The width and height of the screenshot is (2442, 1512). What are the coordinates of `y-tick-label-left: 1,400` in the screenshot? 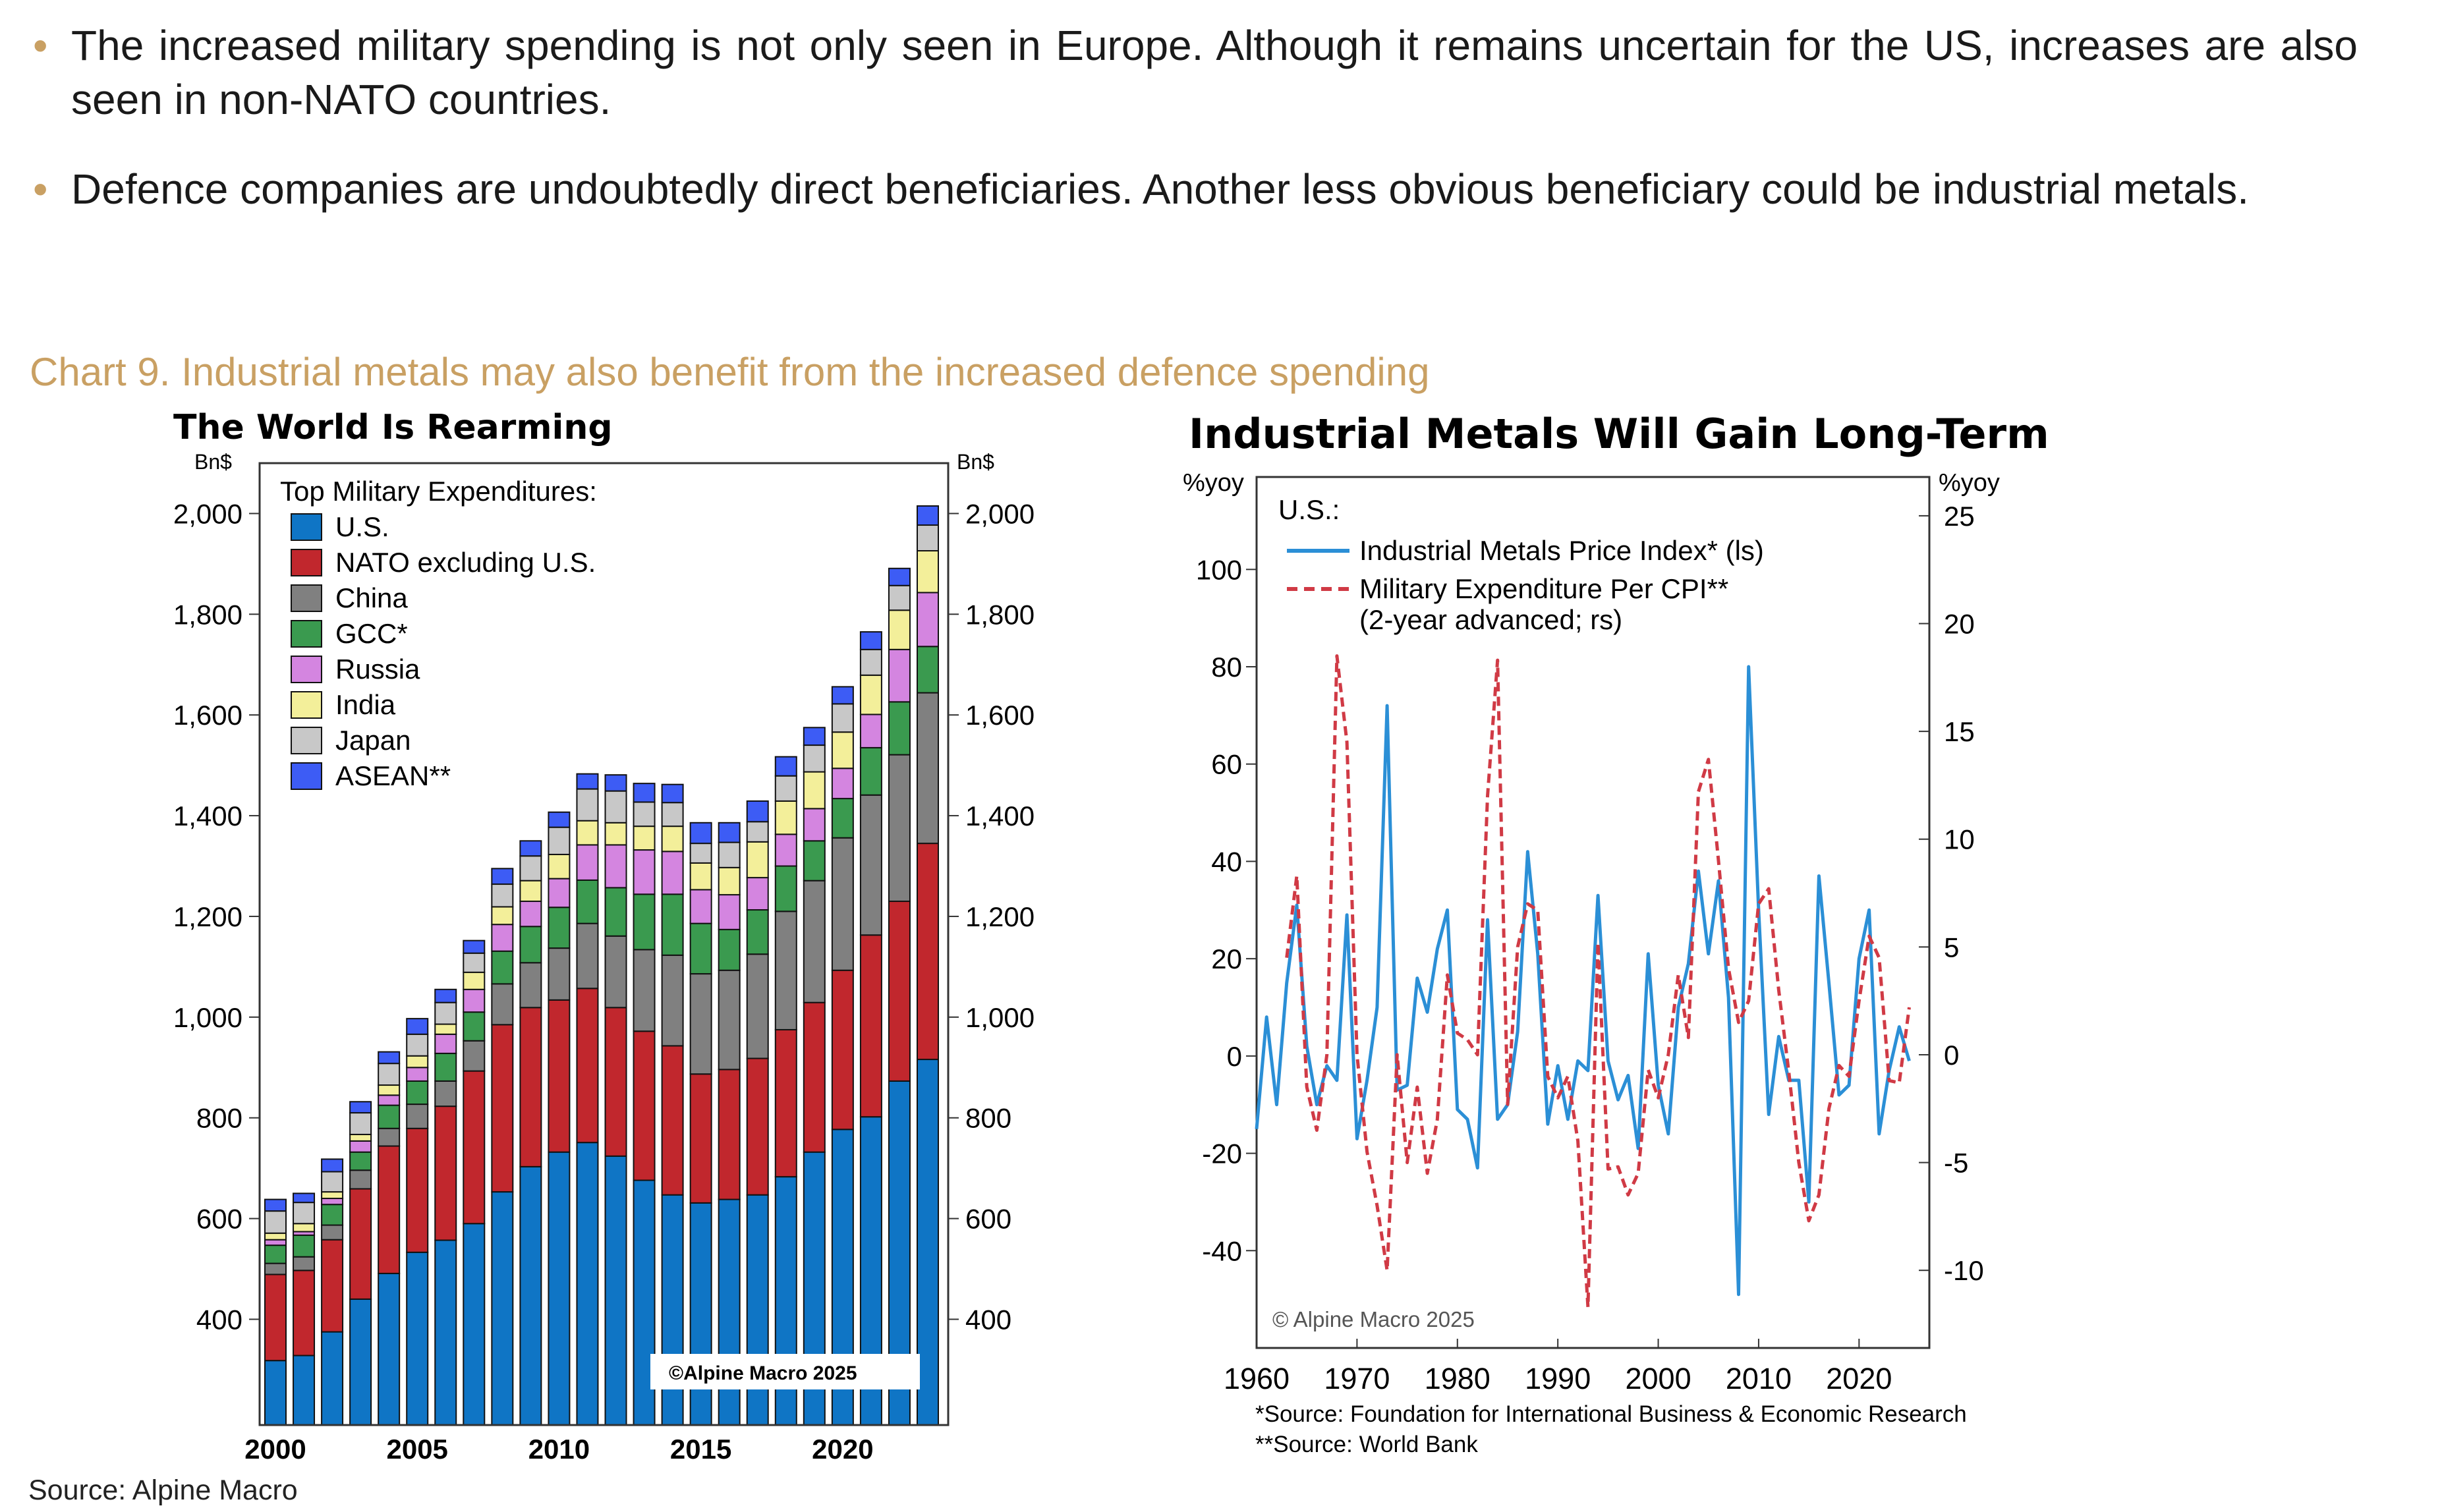 It's located at (207, 815).